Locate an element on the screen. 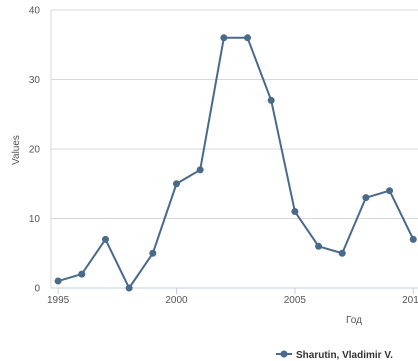 This screenshot has width=418, height=361. y-tick-labels: 0 10 20 30 40 is located at coordinates (35, 150).